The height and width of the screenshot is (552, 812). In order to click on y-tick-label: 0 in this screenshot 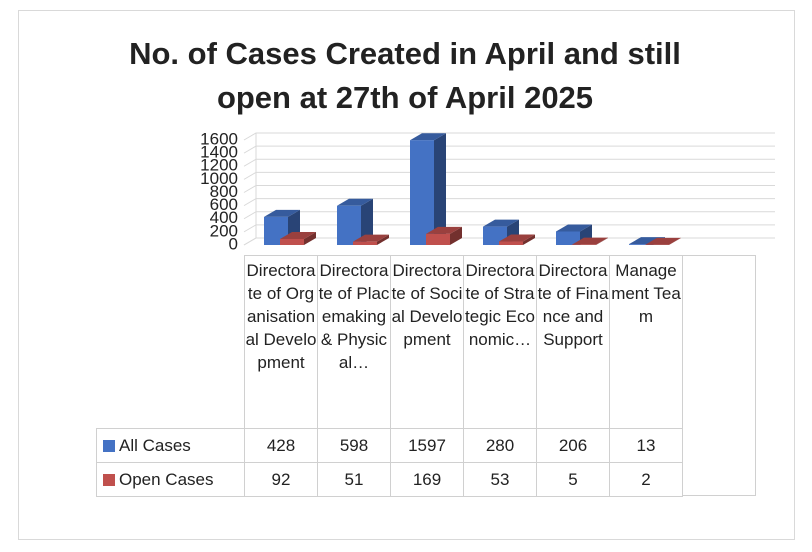, I will do `click(233, 243)`.